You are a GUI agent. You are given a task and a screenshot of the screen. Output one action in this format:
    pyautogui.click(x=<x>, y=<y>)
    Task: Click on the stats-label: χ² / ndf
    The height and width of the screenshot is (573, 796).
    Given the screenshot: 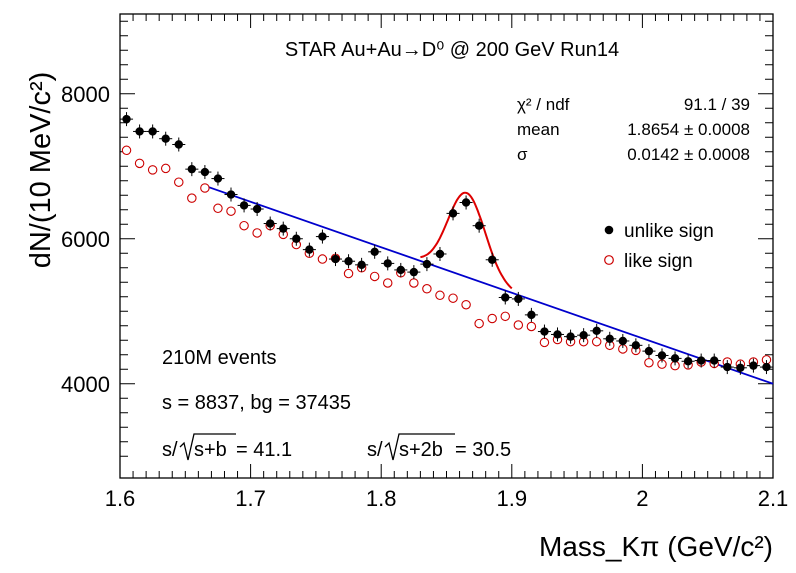 What is the action you would take?
    pyautogui.click(x=543, y=104)
    